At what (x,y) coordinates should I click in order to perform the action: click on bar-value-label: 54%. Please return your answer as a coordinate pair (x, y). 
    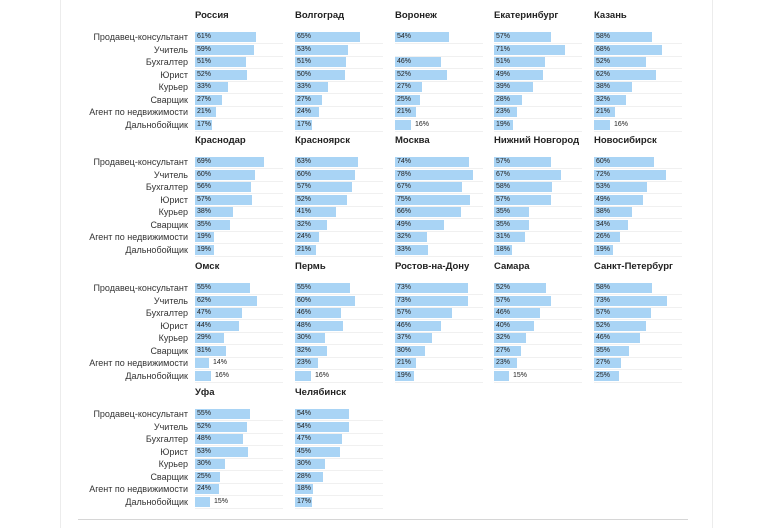
    Looking at the image, I should click on (404, 36).